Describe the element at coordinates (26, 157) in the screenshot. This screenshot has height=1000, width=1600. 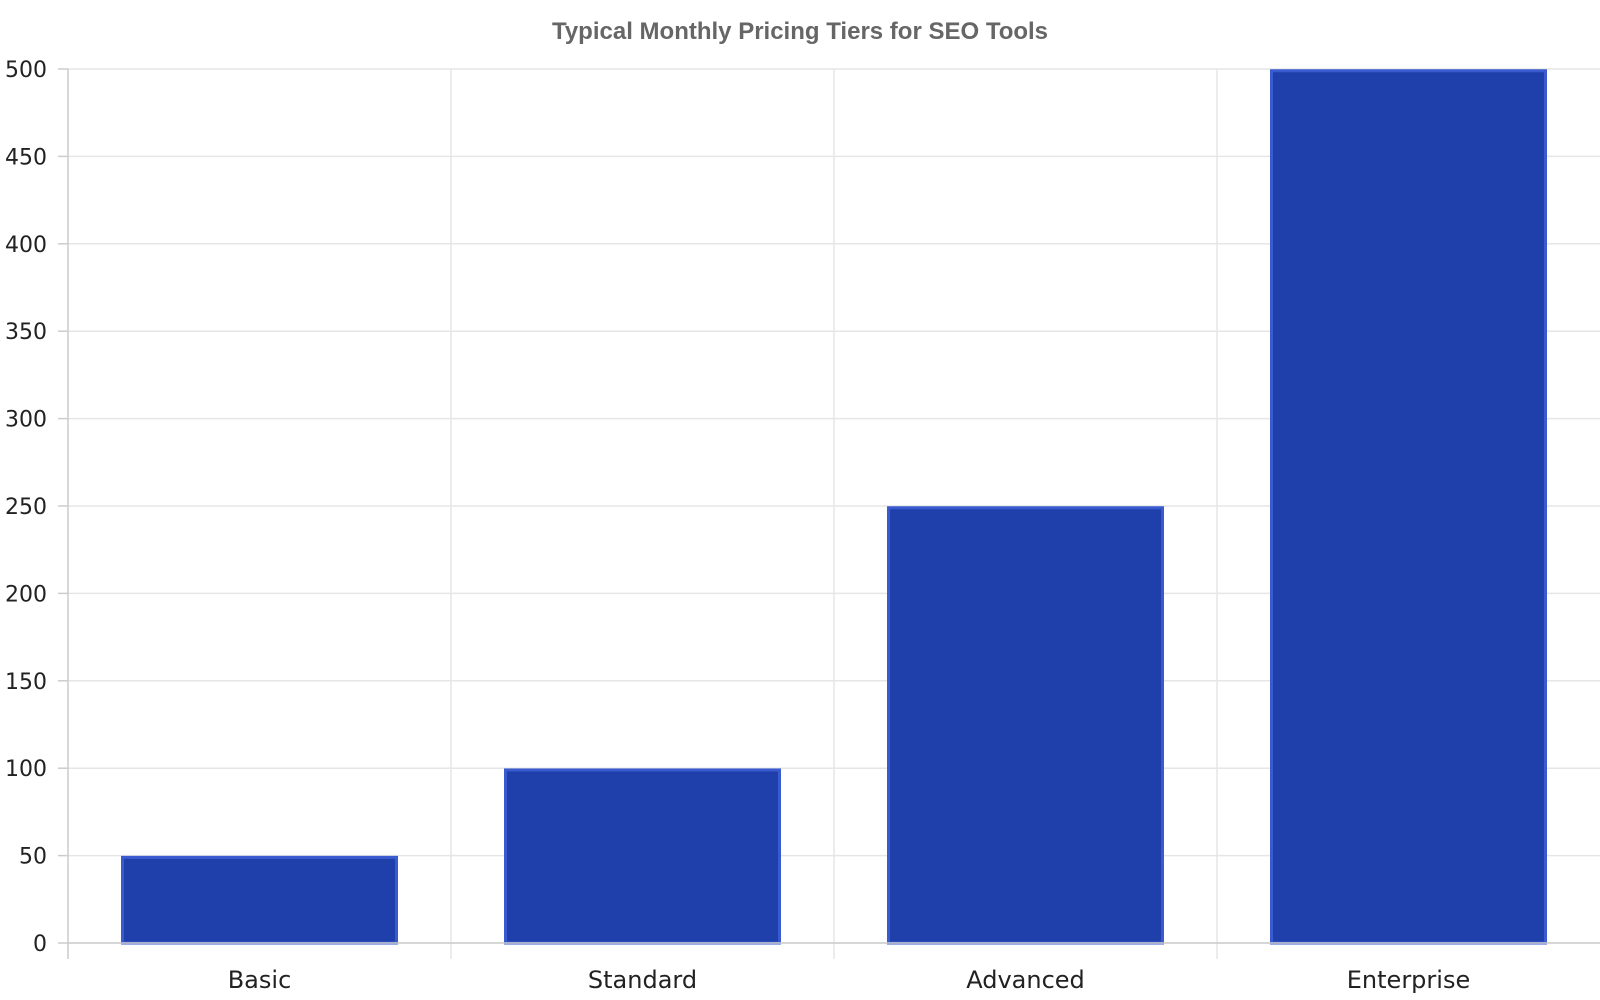
I see `y-tick-label: 450` at that location.